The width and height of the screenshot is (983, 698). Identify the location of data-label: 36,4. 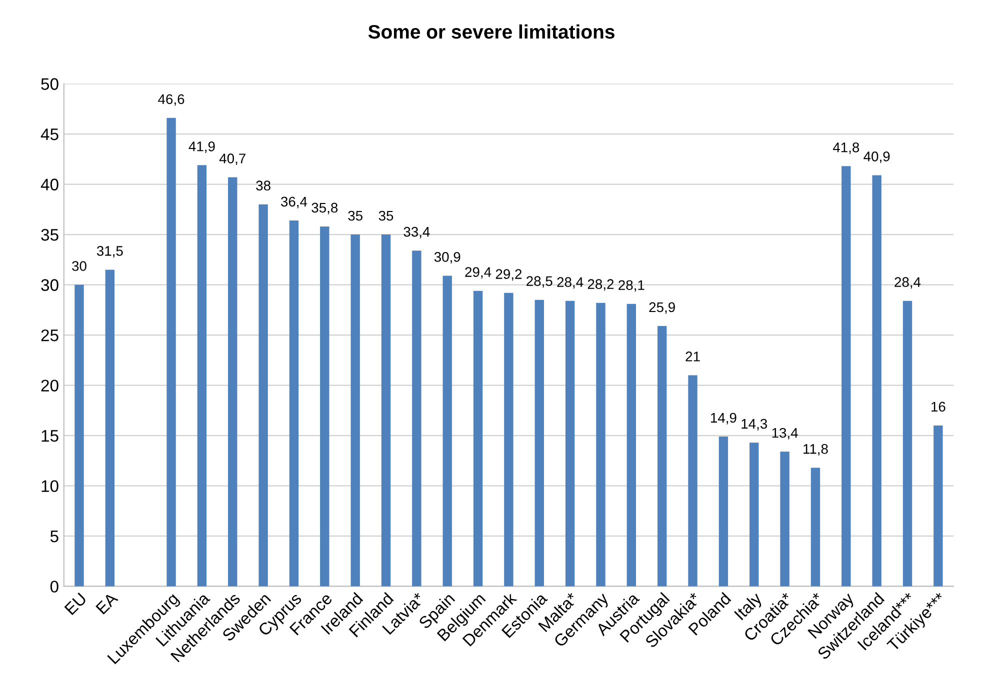
(294, 202).